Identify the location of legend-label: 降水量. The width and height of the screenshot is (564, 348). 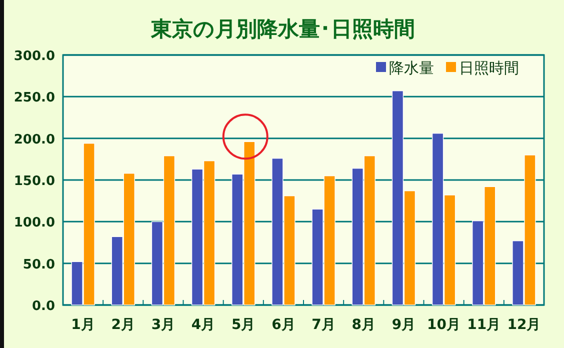
(411, 68).